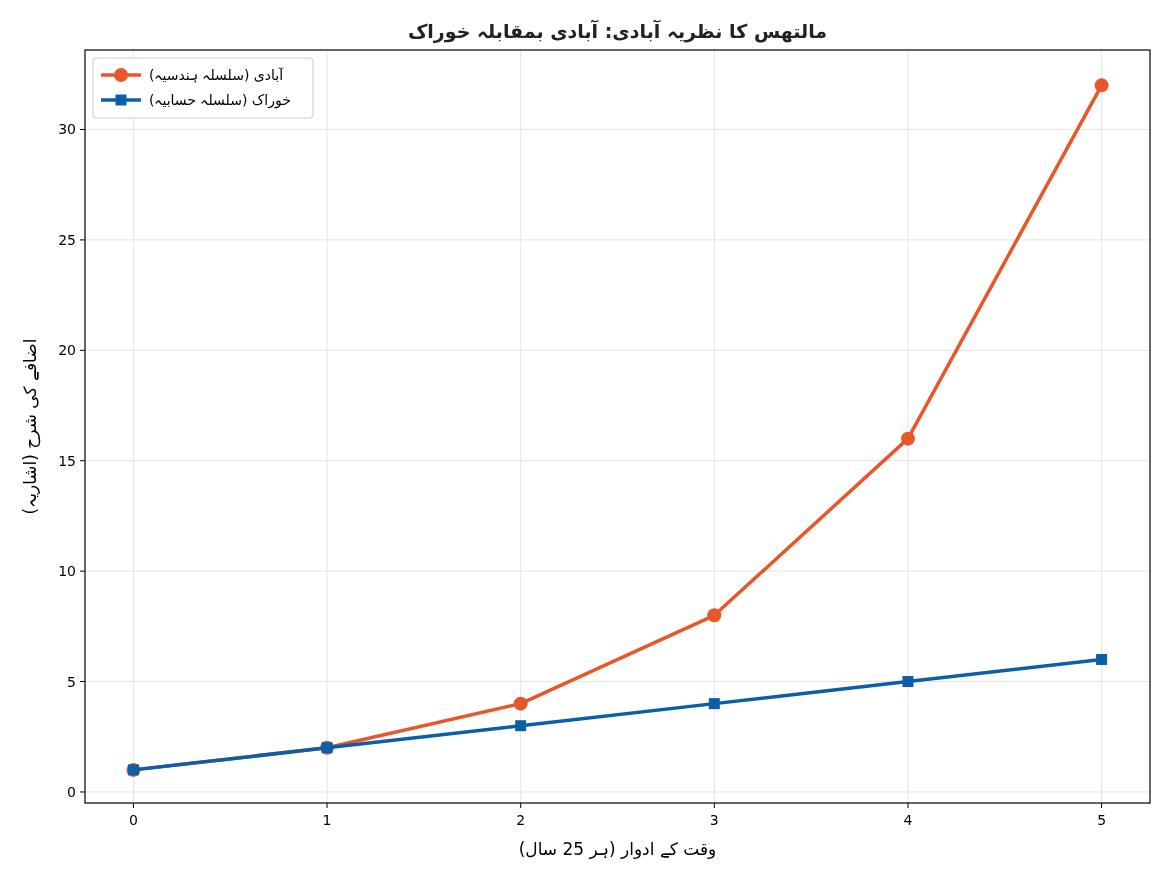 This screenshot has height=884, width=1170. I want to click on x-tick-label: 1, so click(327, 820).